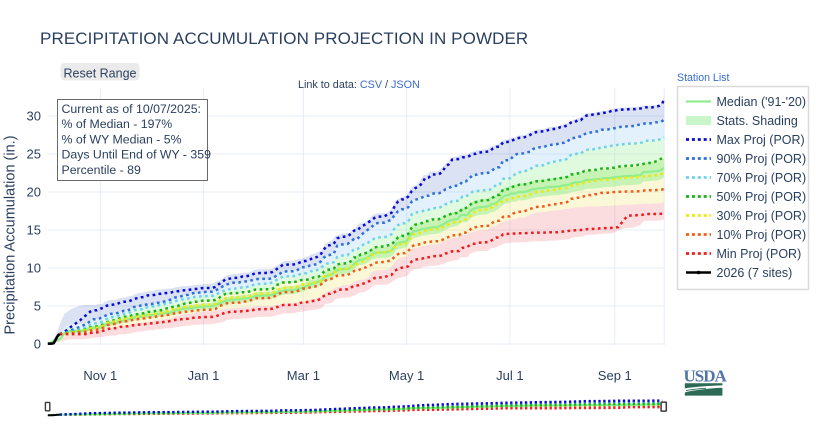 Image resolution: width=816 pixels, height=425 pixels. What do you see at coordinates (755, 273) in the screenshot?
I see `svg-text: 2026 (7 sites)` at bounding box center [755, 273].